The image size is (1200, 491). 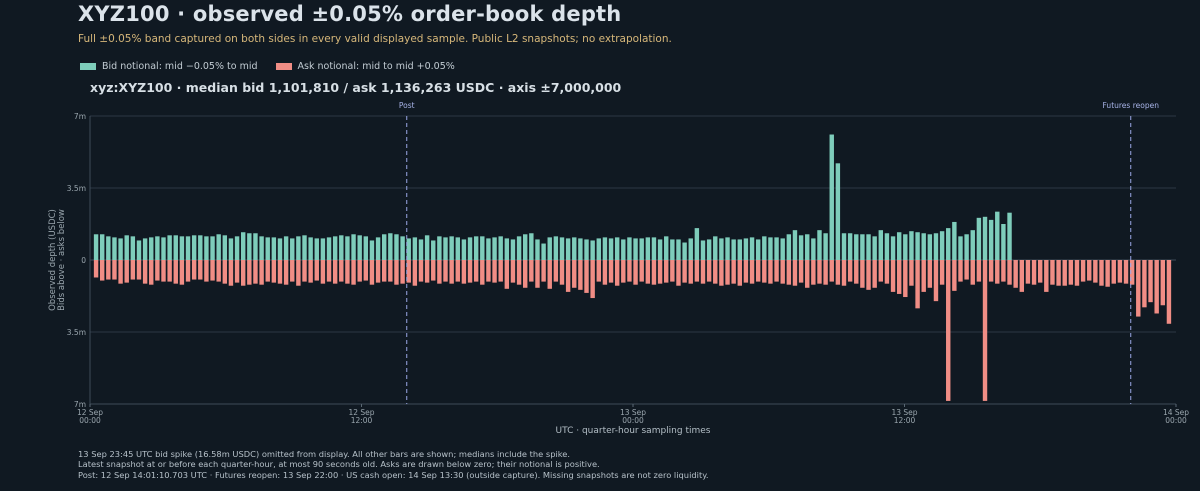 I want to click on legend-item-ask: Ask notional: mid to mid +0.05%, so click(x=365, y=66).